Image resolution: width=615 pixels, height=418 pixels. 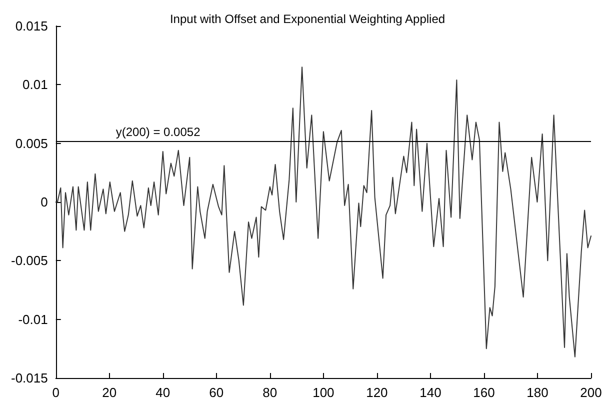 I want to click on x-tick-label: 100, so click(x=323, y=392).